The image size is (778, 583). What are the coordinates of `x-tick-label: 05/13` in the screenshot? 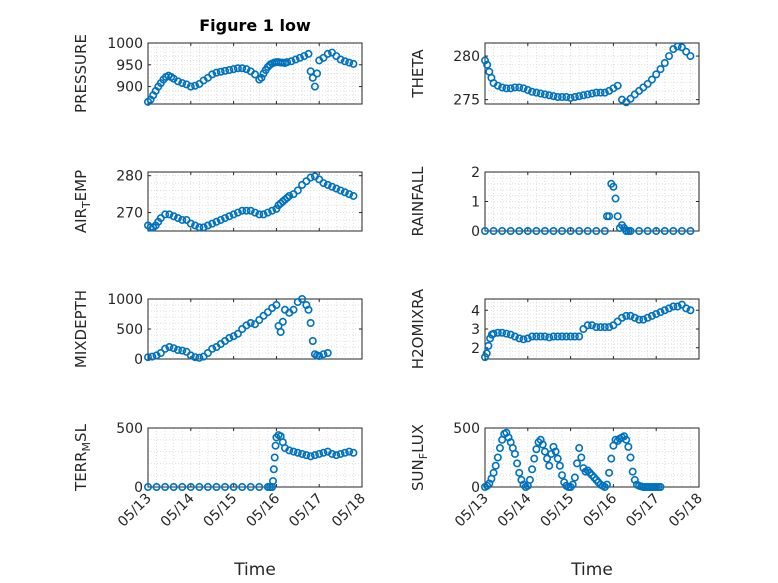 It's located at (135, 511).